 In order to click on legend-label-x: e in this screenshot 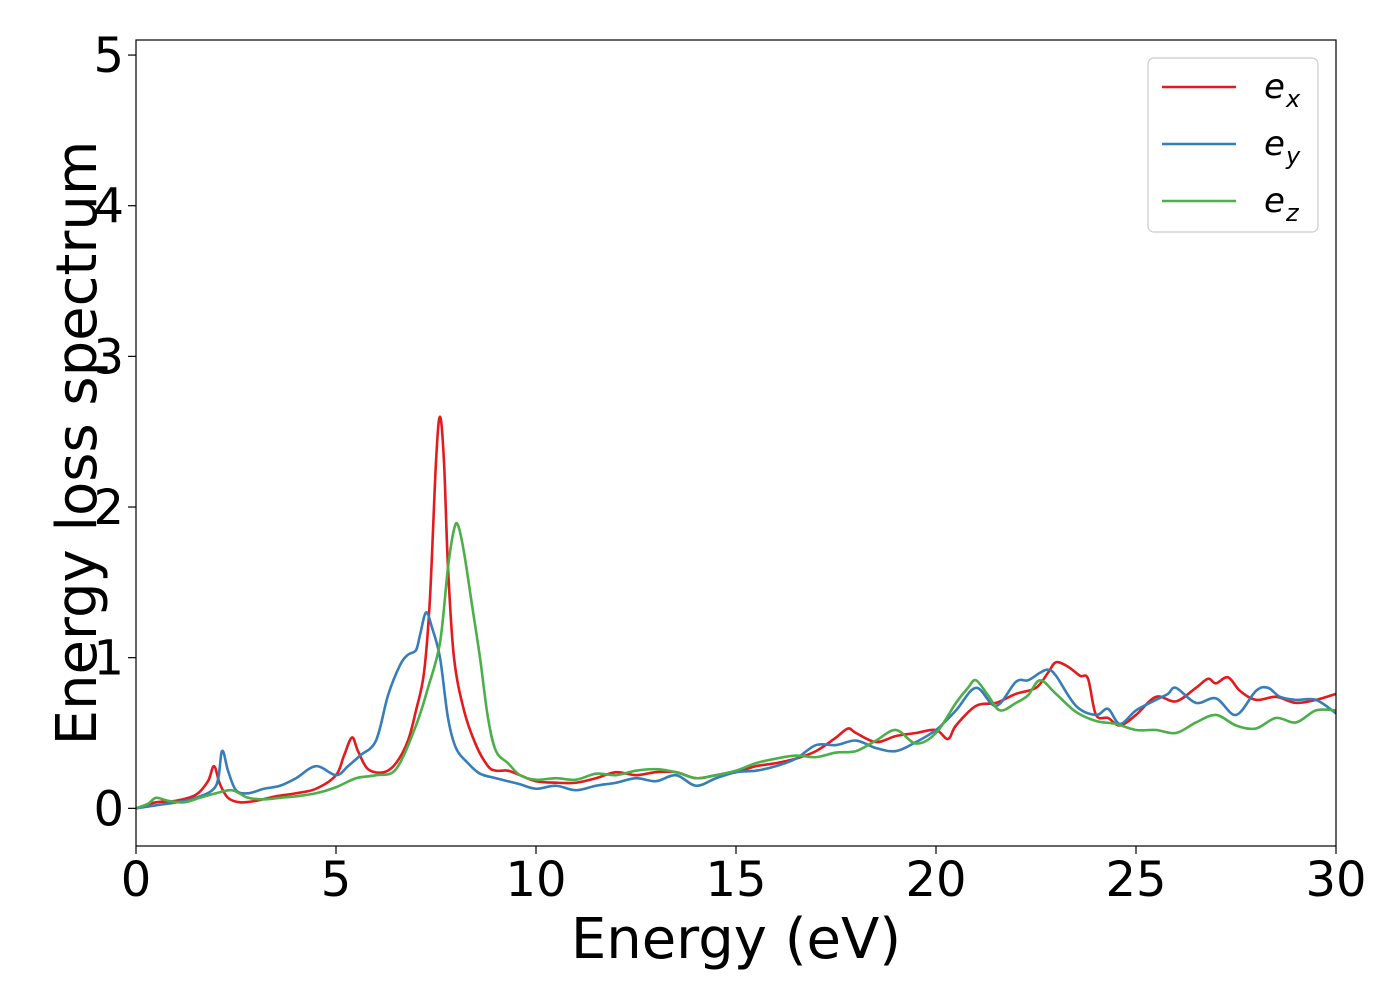, I will do `click(1274, 87)`.